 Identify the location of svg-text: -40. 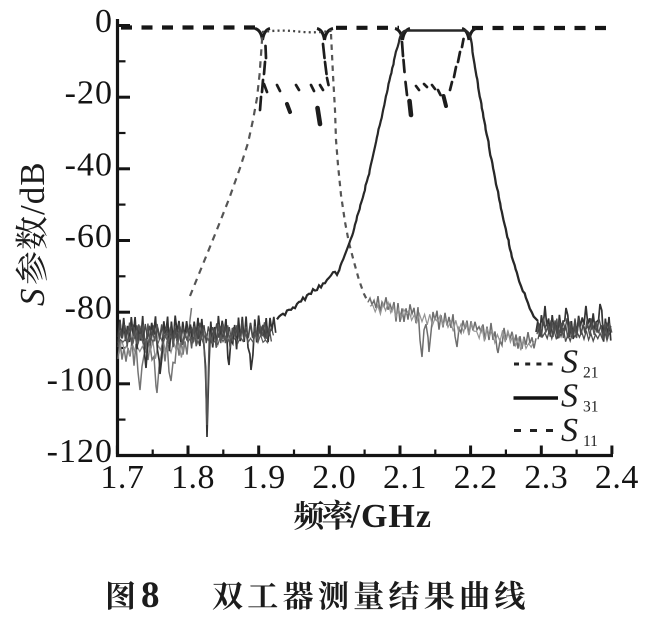
(89, 164).